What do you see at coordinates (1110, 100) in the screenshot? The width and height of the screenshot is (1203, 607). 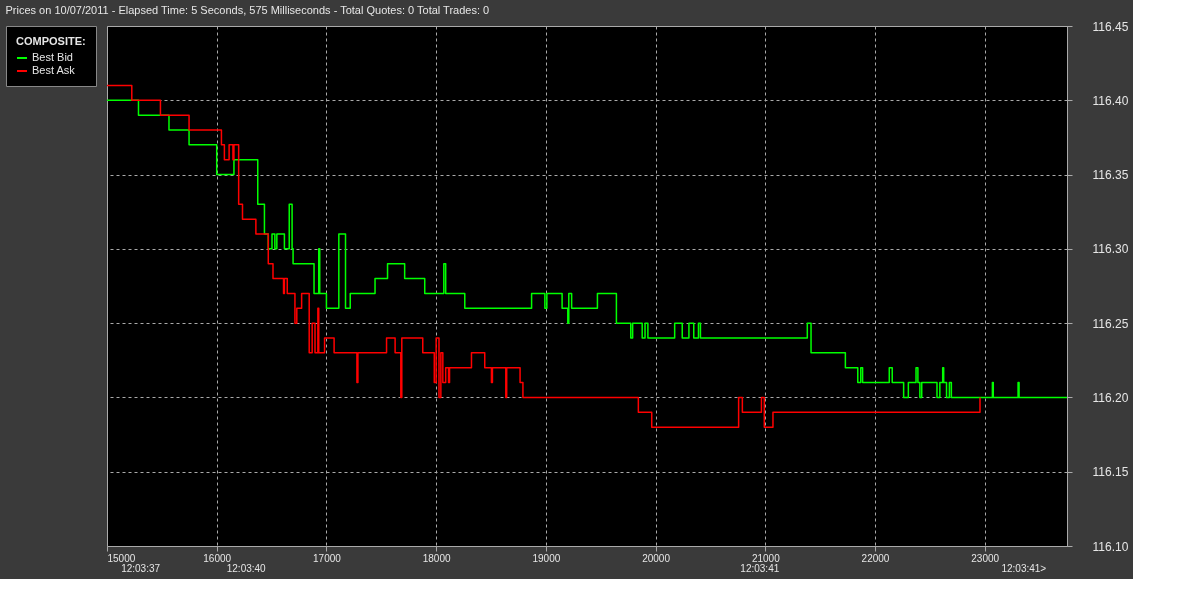 I see `y-tick-label: 116.40` at bounding box center [1110, 100].